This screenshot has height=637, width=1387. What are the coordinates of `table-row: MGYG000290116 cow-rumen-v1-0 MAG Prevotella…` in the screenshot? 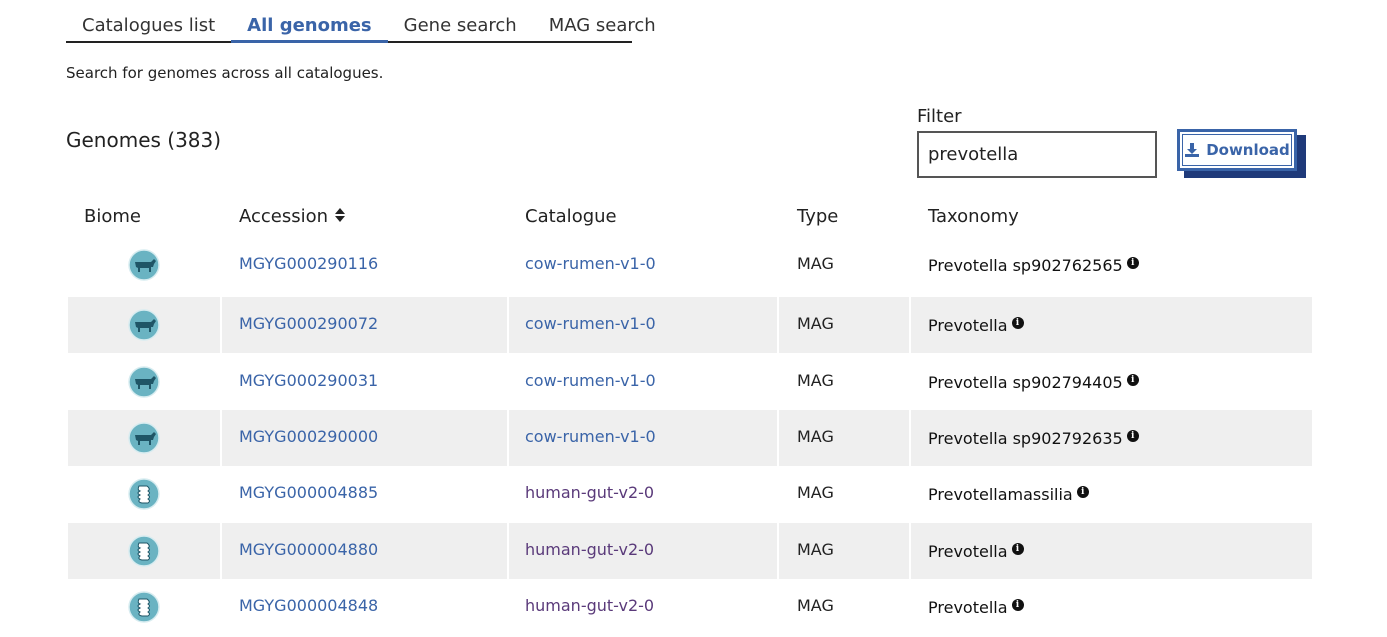 It's located at (690, 265).